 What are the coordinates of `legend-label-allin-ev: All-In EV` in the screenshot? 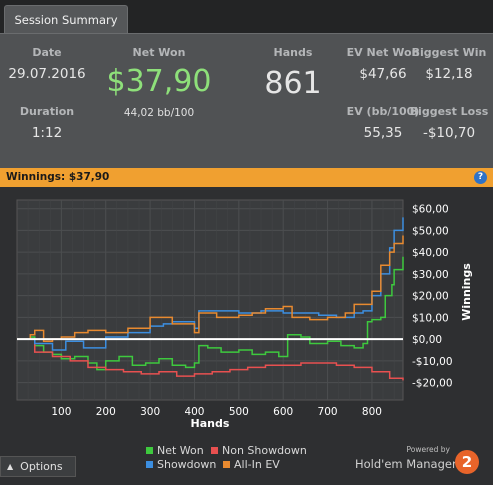 It's located at (257, 464).